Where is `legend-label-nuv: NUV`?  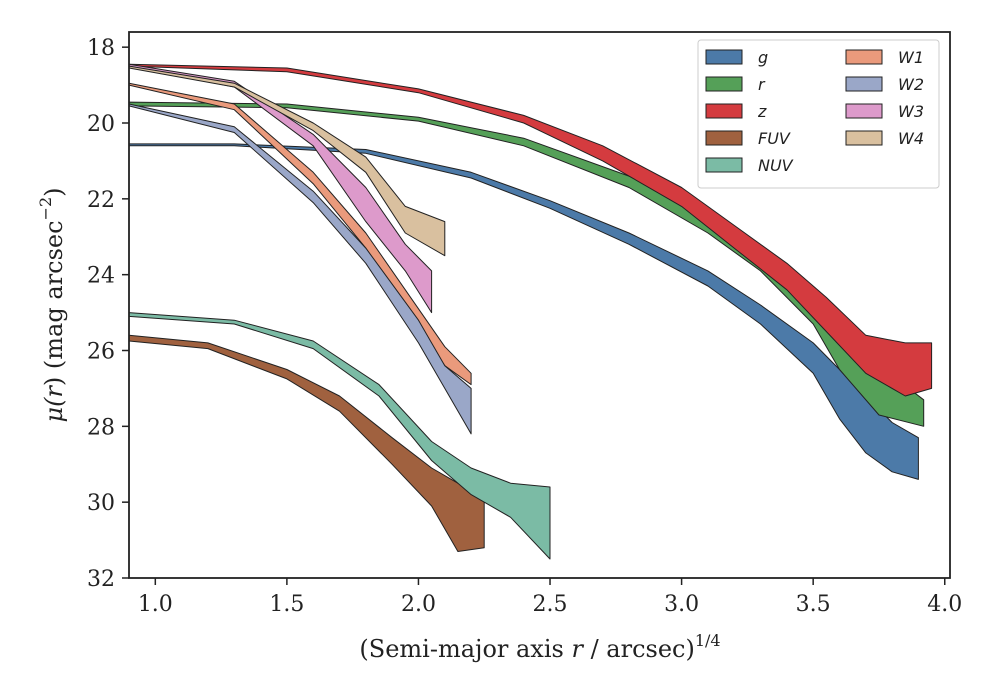 legend-label-nuv: NUV is located at coordinates (776, 165).